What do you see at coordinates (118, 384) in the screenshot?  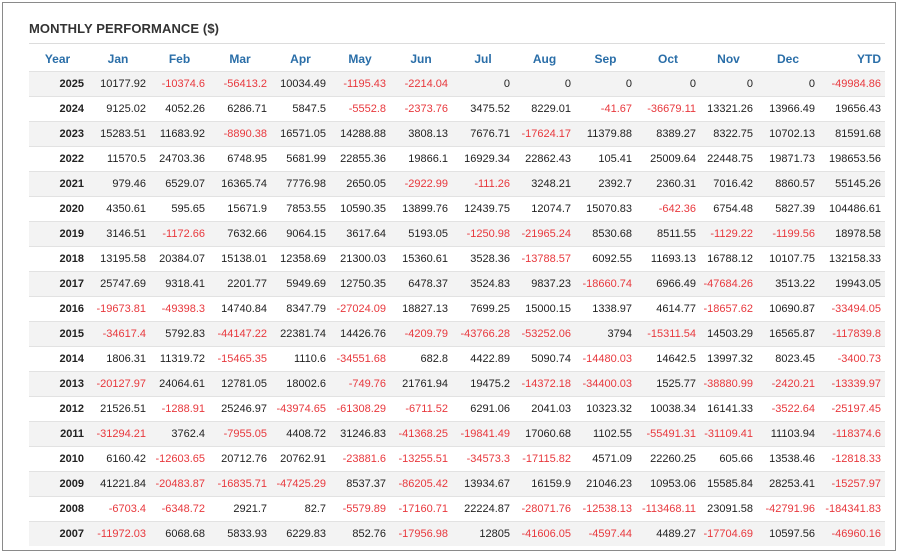 I see `value-cell: -20127.97` at bounding box center [118, 384].